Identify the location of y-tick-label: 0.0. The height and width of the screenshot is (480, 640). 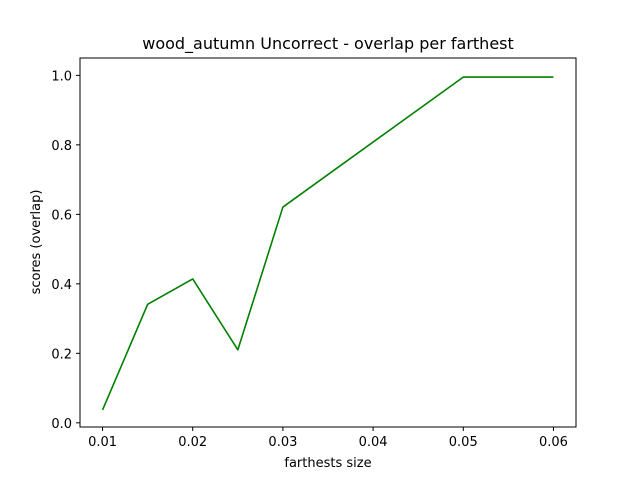
(61, 424).